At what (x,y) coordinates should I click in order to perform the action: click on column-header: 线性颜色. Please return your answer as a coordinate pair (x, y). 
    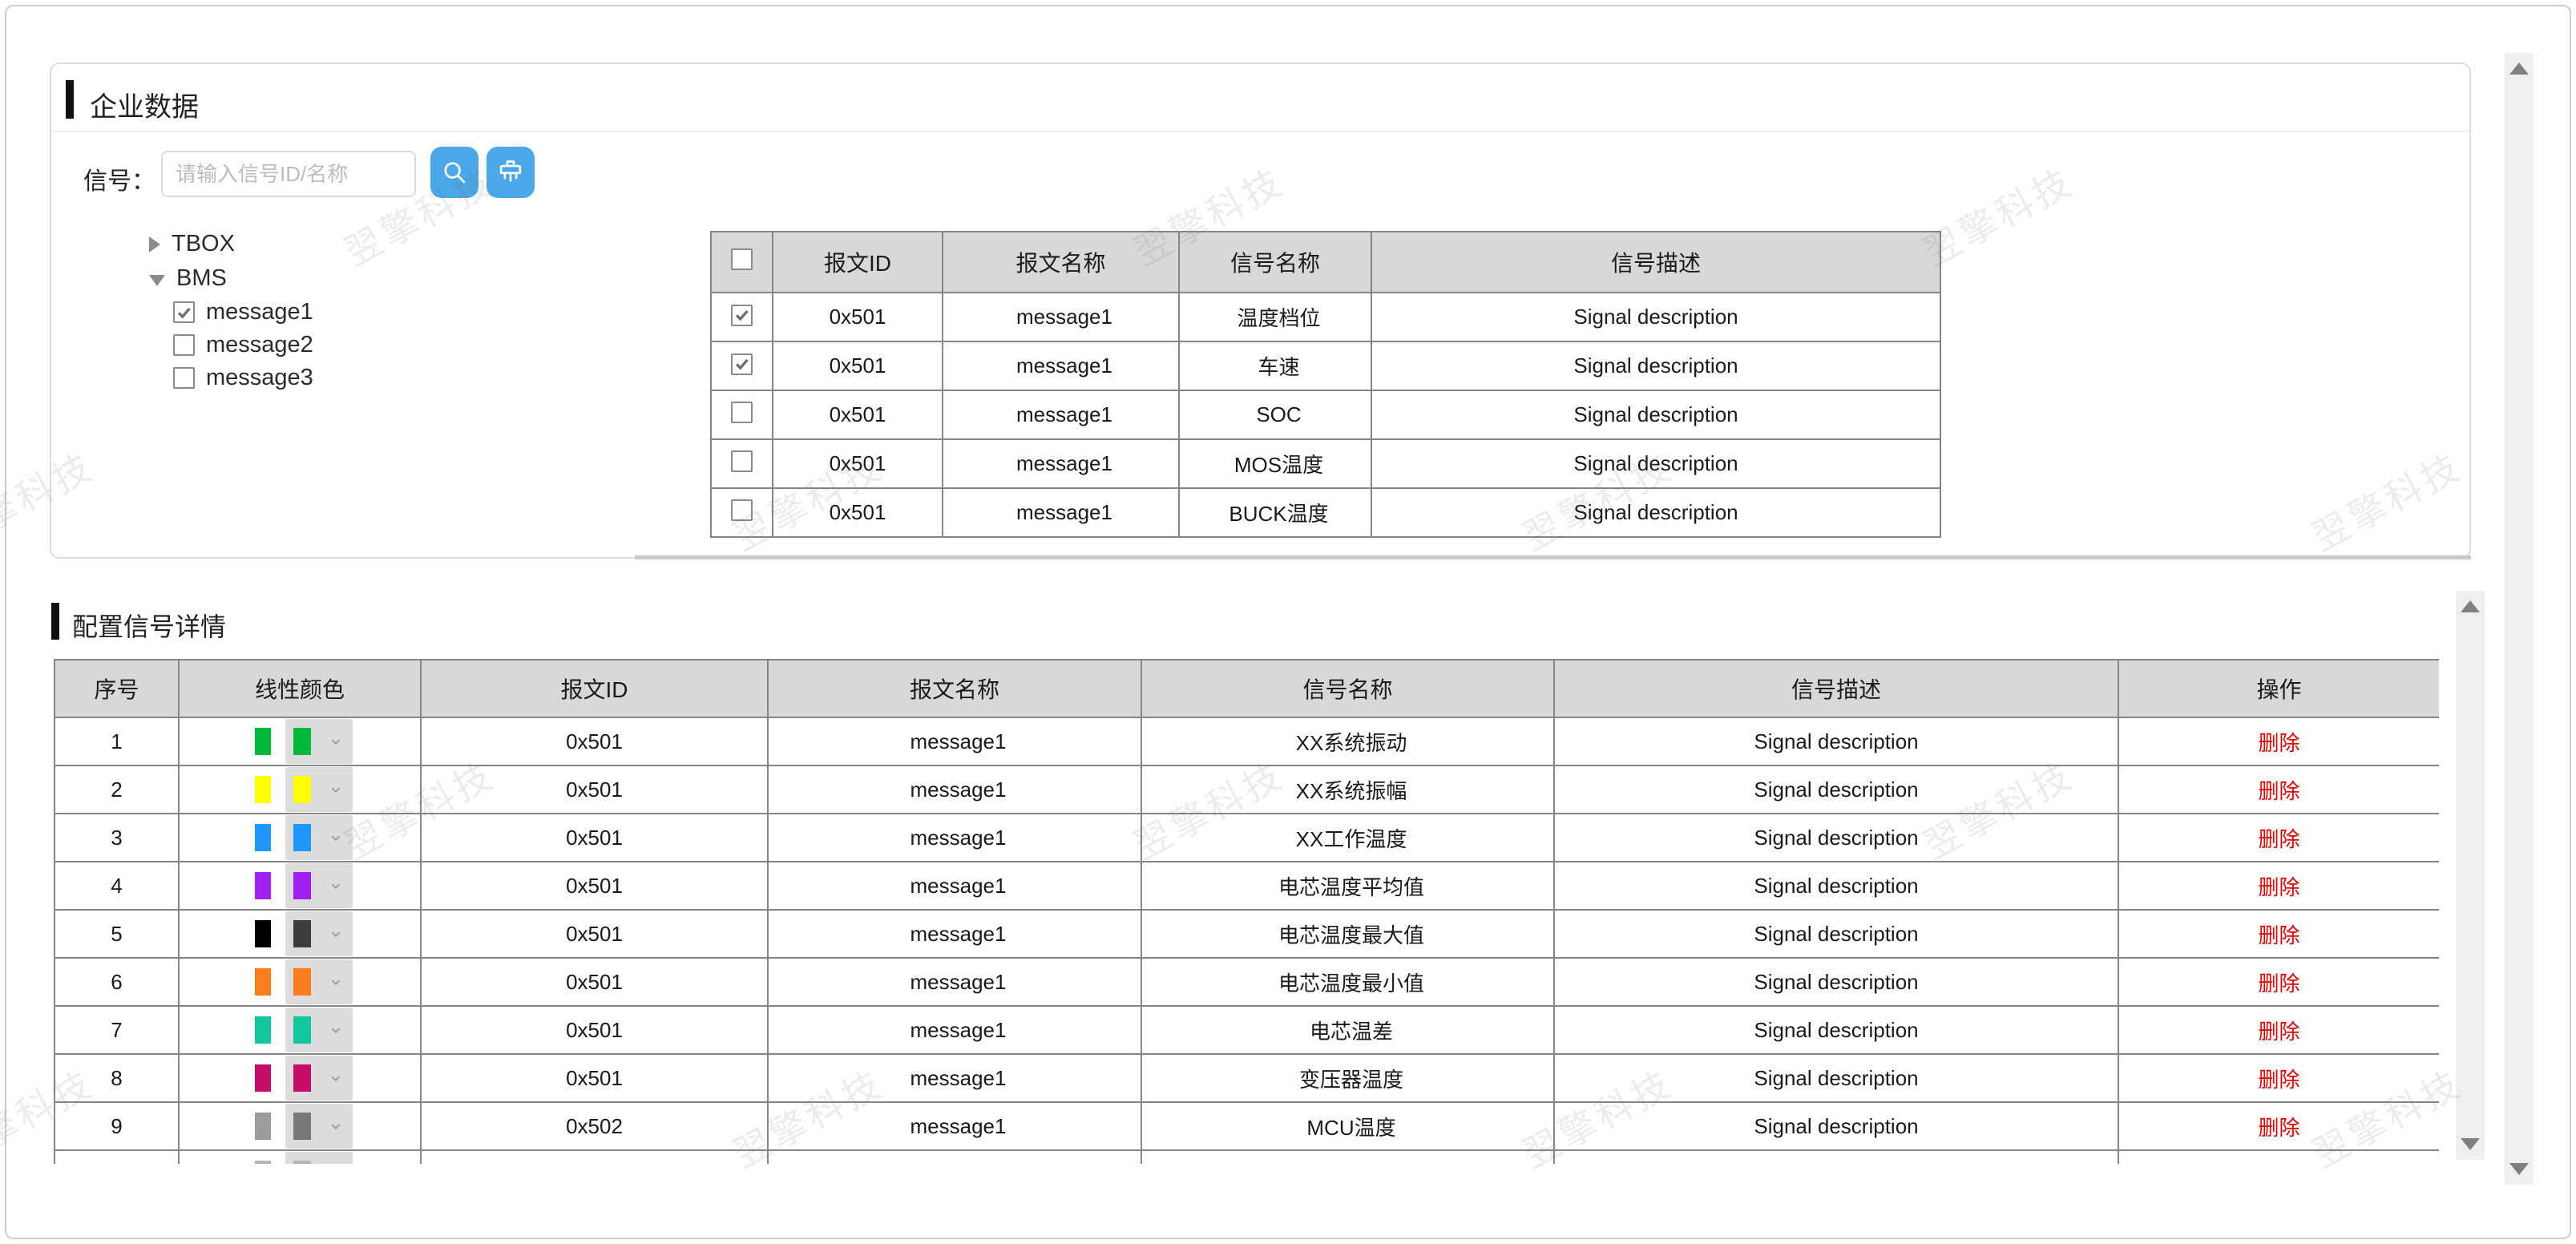
    Looking at the image, I should click on (300, 688).